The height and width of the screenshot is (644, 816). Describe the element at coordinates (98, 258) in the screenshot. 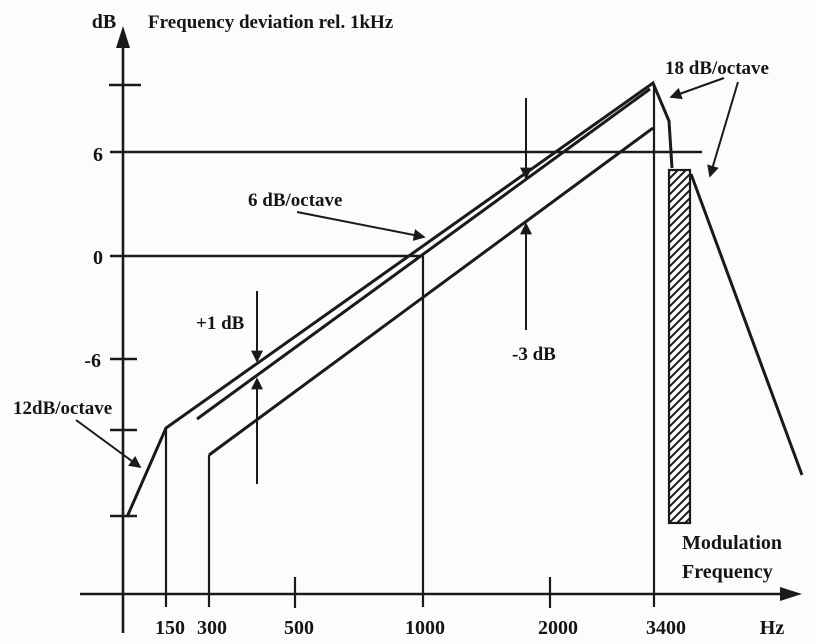

I see `ytick-label-0: 0` at that location.